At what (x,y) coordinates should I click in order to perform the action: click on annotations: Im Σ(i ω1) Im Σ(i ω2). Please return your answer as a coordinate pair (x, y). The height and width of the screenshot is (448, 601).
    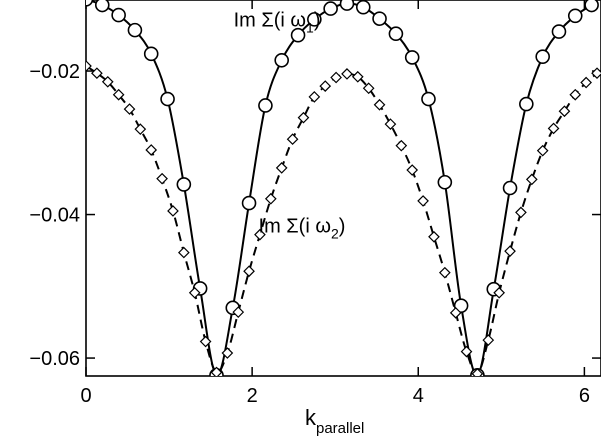
    Looking at the image, I should click on (290, 126).